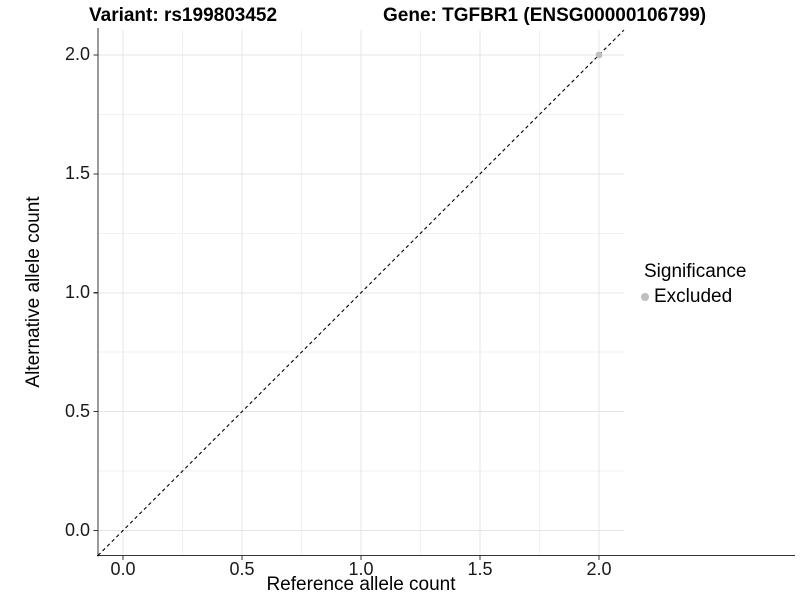 The image size is (800, 600). I want to click on x-axis-title: Reference allele count, so click(361, 584).